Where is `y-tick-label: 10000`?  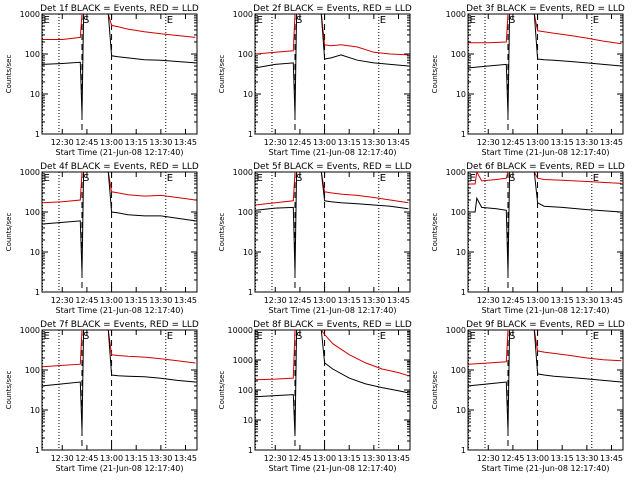
y-tick-label: 10000 is located at coordinates (240, 330).